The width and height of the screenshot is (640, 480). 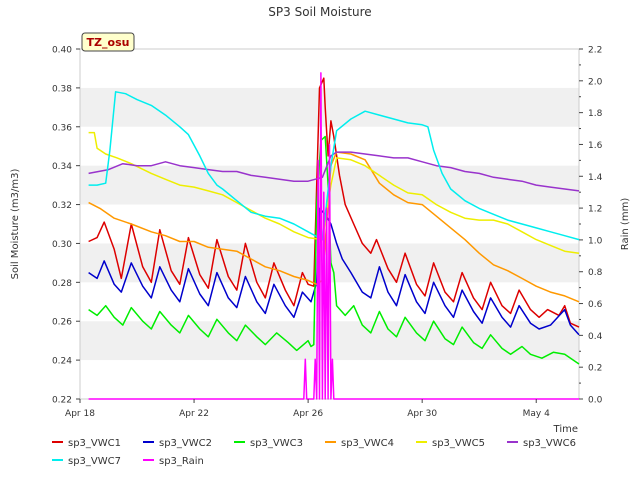 I want to click on y-tick-label: 0.32, so click(x=62, y=206).